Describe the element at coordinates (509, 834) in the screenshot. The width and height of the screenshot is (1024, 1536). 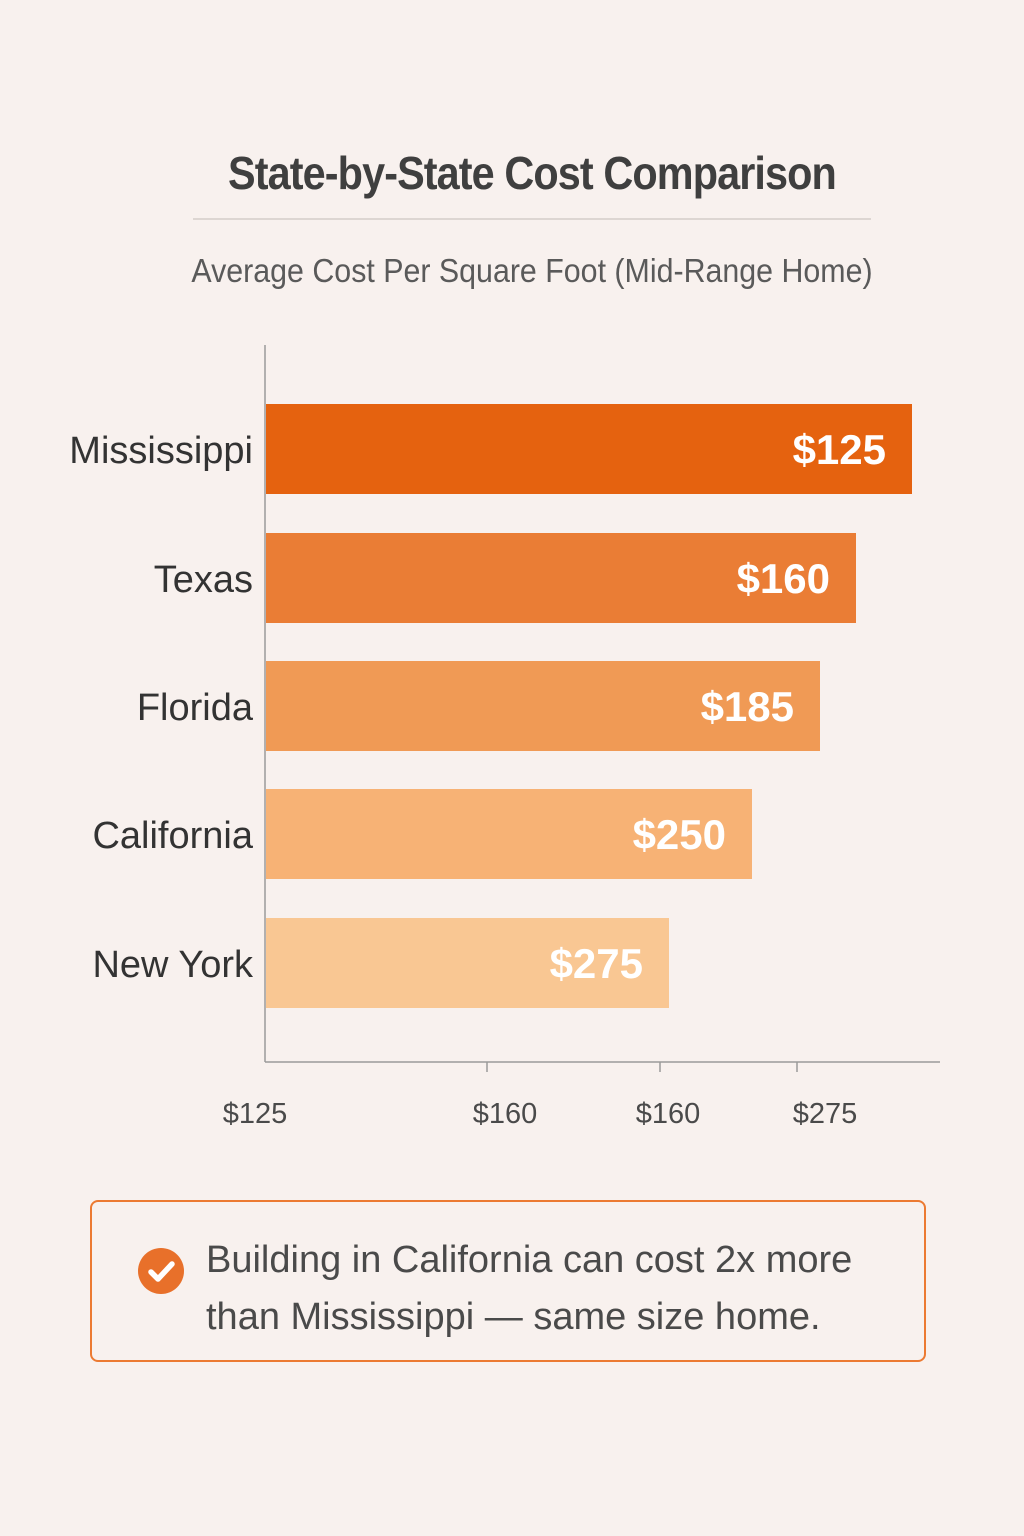
I see `bar-california` at that location.